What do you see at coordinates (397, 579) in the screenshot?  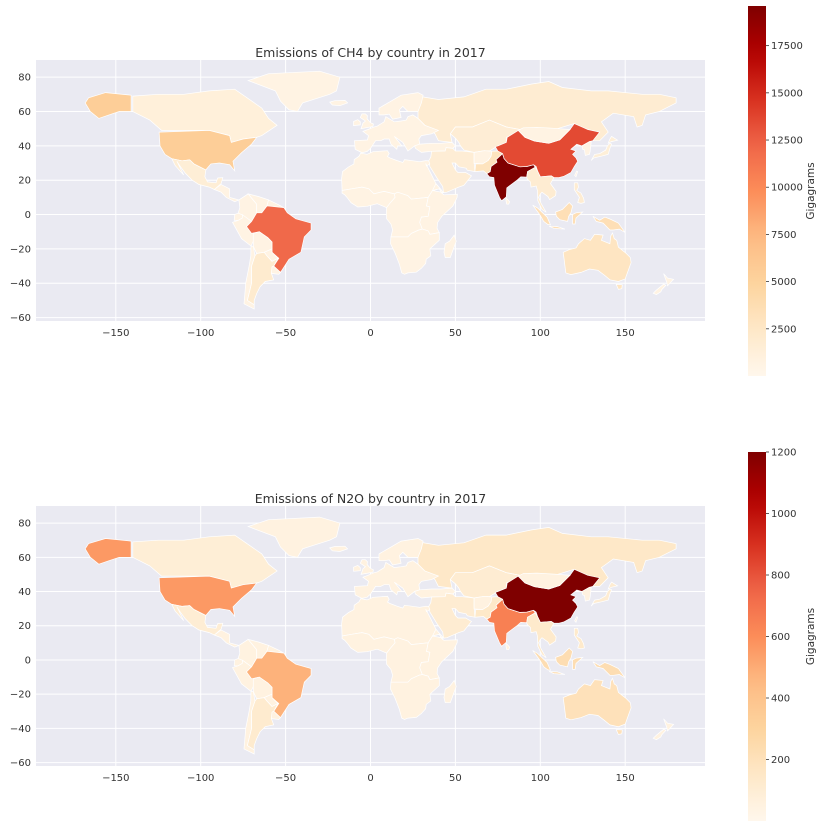 I see `country-western-europe` at bounding box center [397, 579].